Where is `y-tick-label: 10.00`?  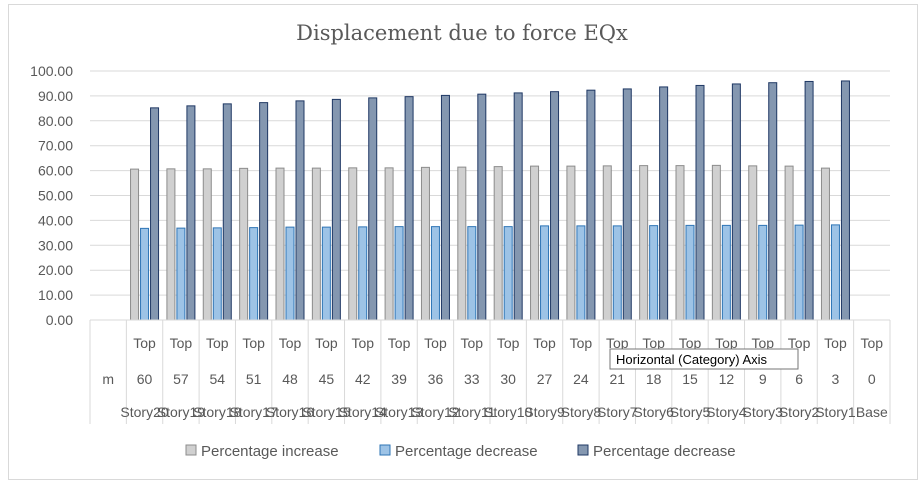 y-tick-label: 10.00 is located at coordinates (55, 295).